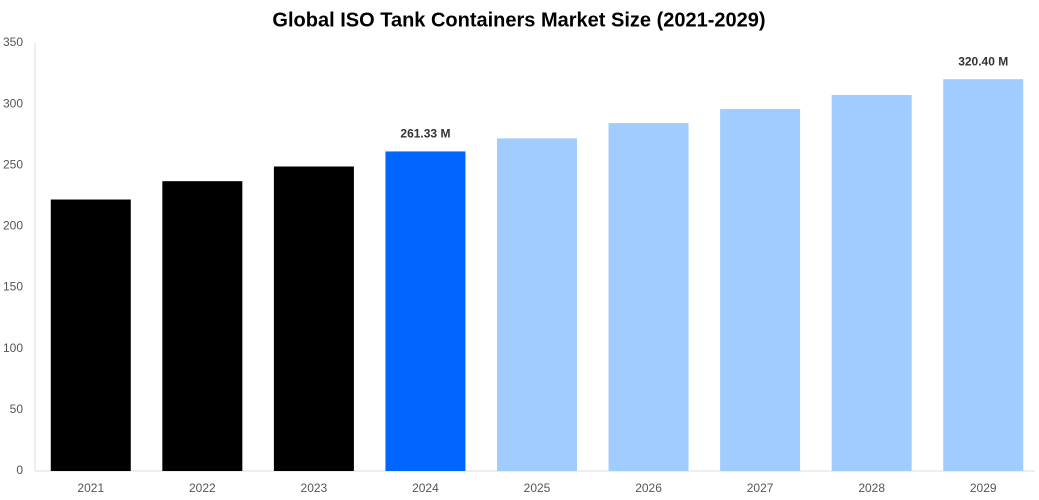  I want to click on y-tick-label: 0, so click(19, 470).